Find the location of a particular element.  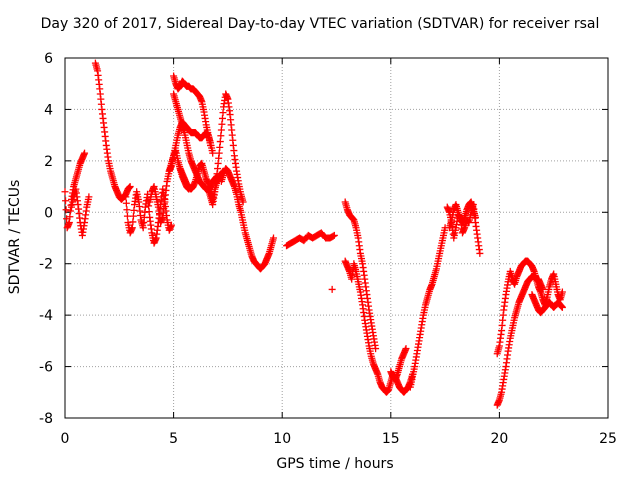

x-axis-label: GPS time / hours is located at coordinates (335, 464).